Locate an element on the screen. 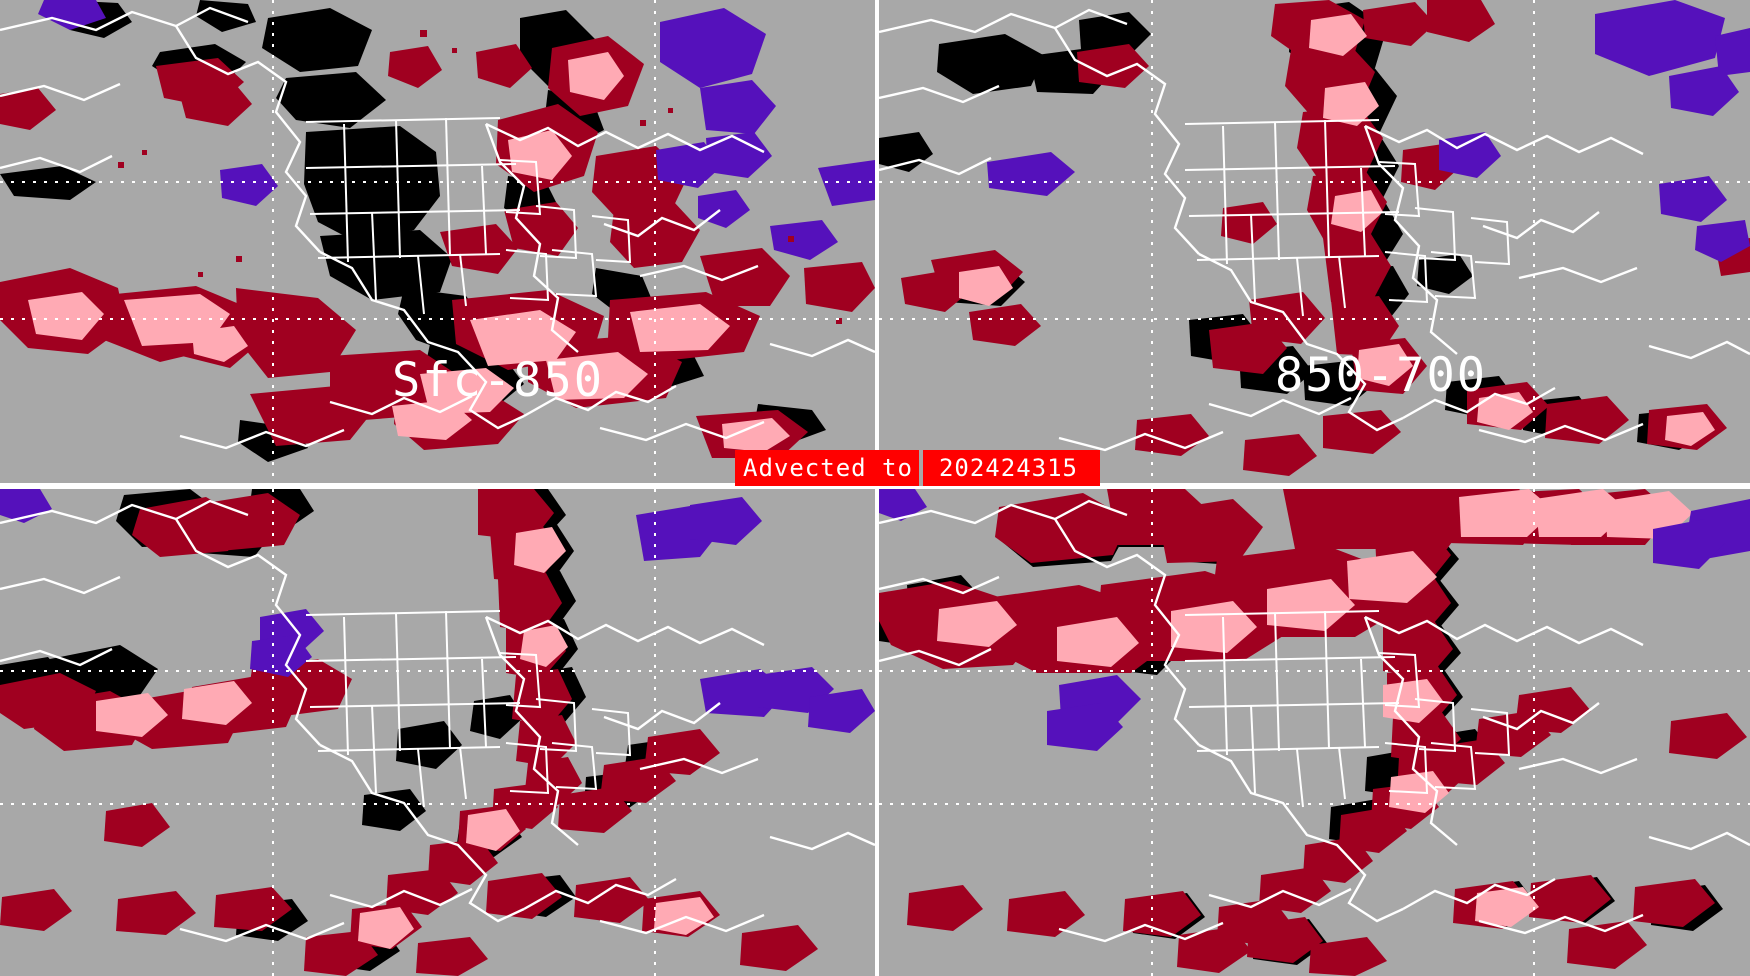  panel-label-850-700: 850-700 is located at coordinates (1381, 375).